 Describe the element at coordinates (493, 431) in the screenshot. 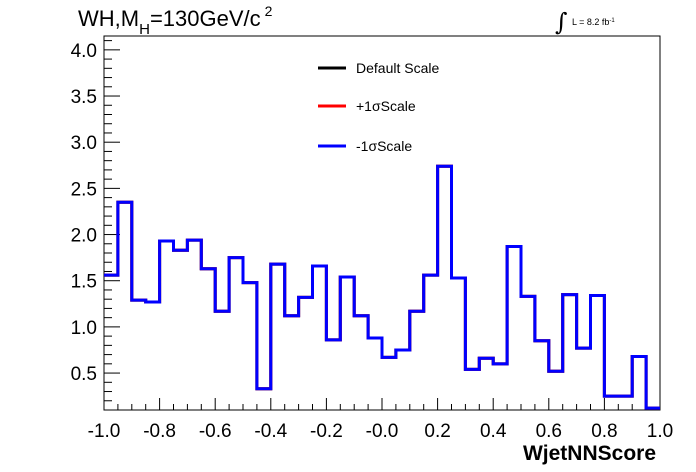

I see `x-tick-label: 0.4` at that location.